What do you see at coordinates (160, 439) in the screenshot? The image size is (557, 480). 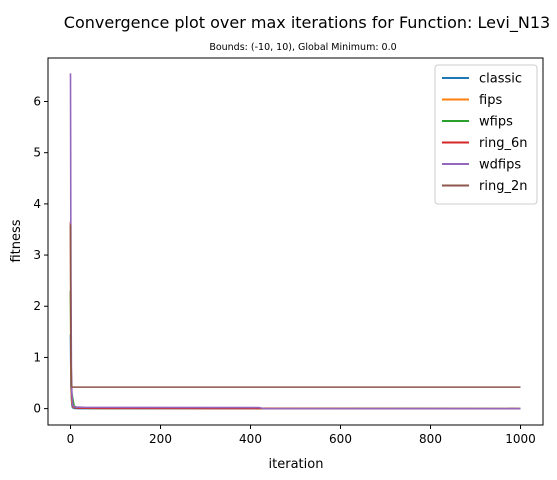 I see `x-tick-label: 200` at bounding box center [160, 439].